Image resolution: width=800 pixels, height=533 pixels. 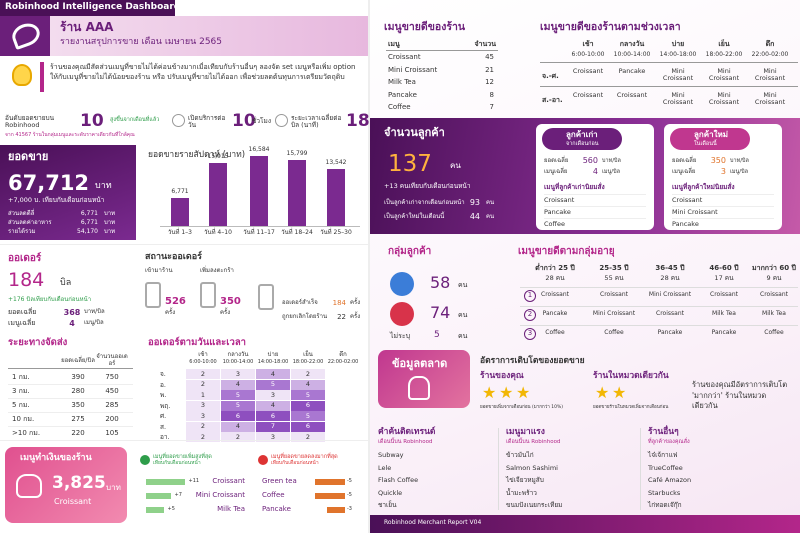 What do you see at coordinates (555, 332) in the screenshot?
I see `cell: Coffee` at bounding box center [555, 332].